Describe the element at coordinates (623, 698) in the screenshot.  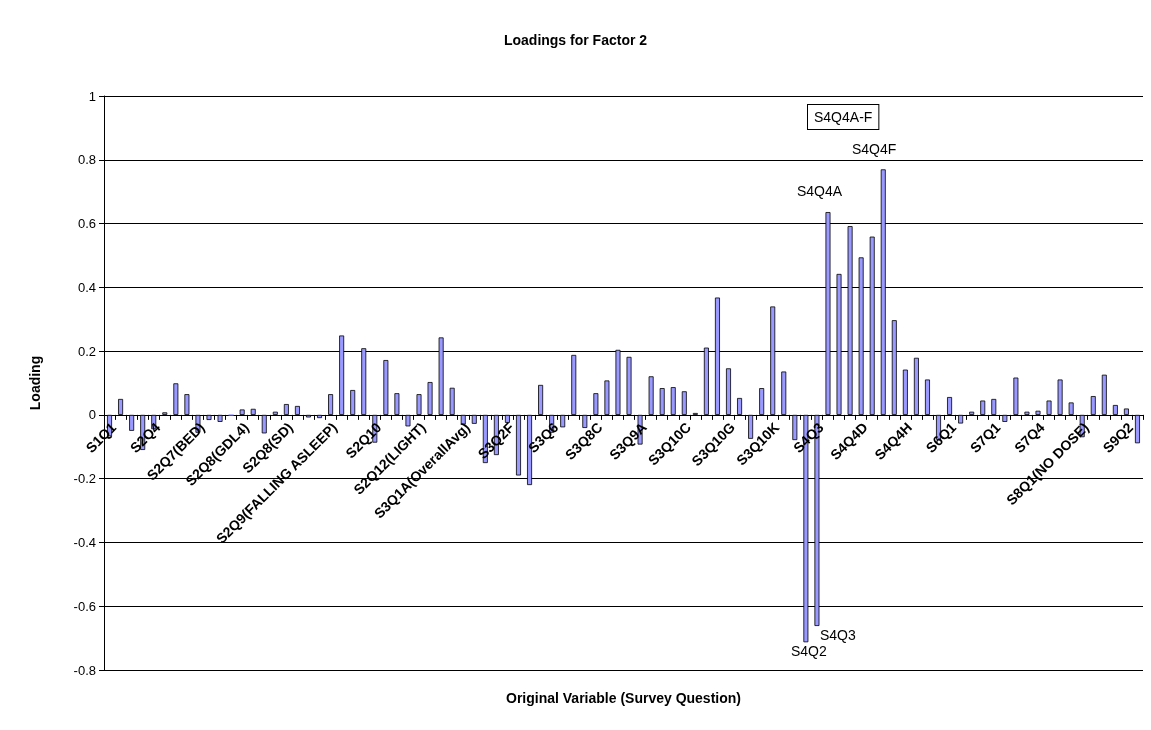
I see `x-axis-title: Original Variable (Survey Question)` at that location.